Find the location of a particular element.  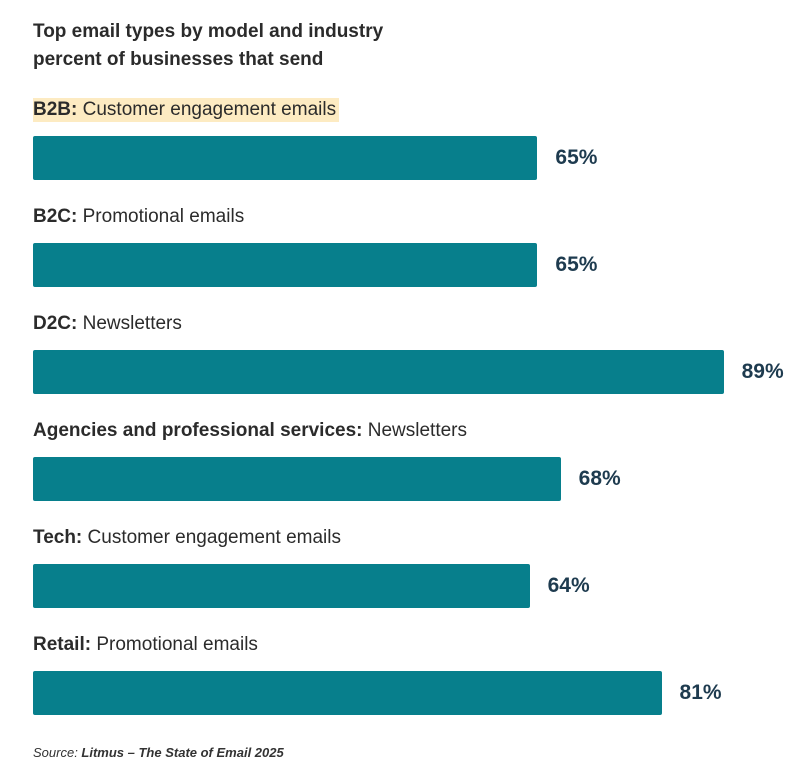

category-label: Retail: Promotional emails is located at coordinates (147, 645).